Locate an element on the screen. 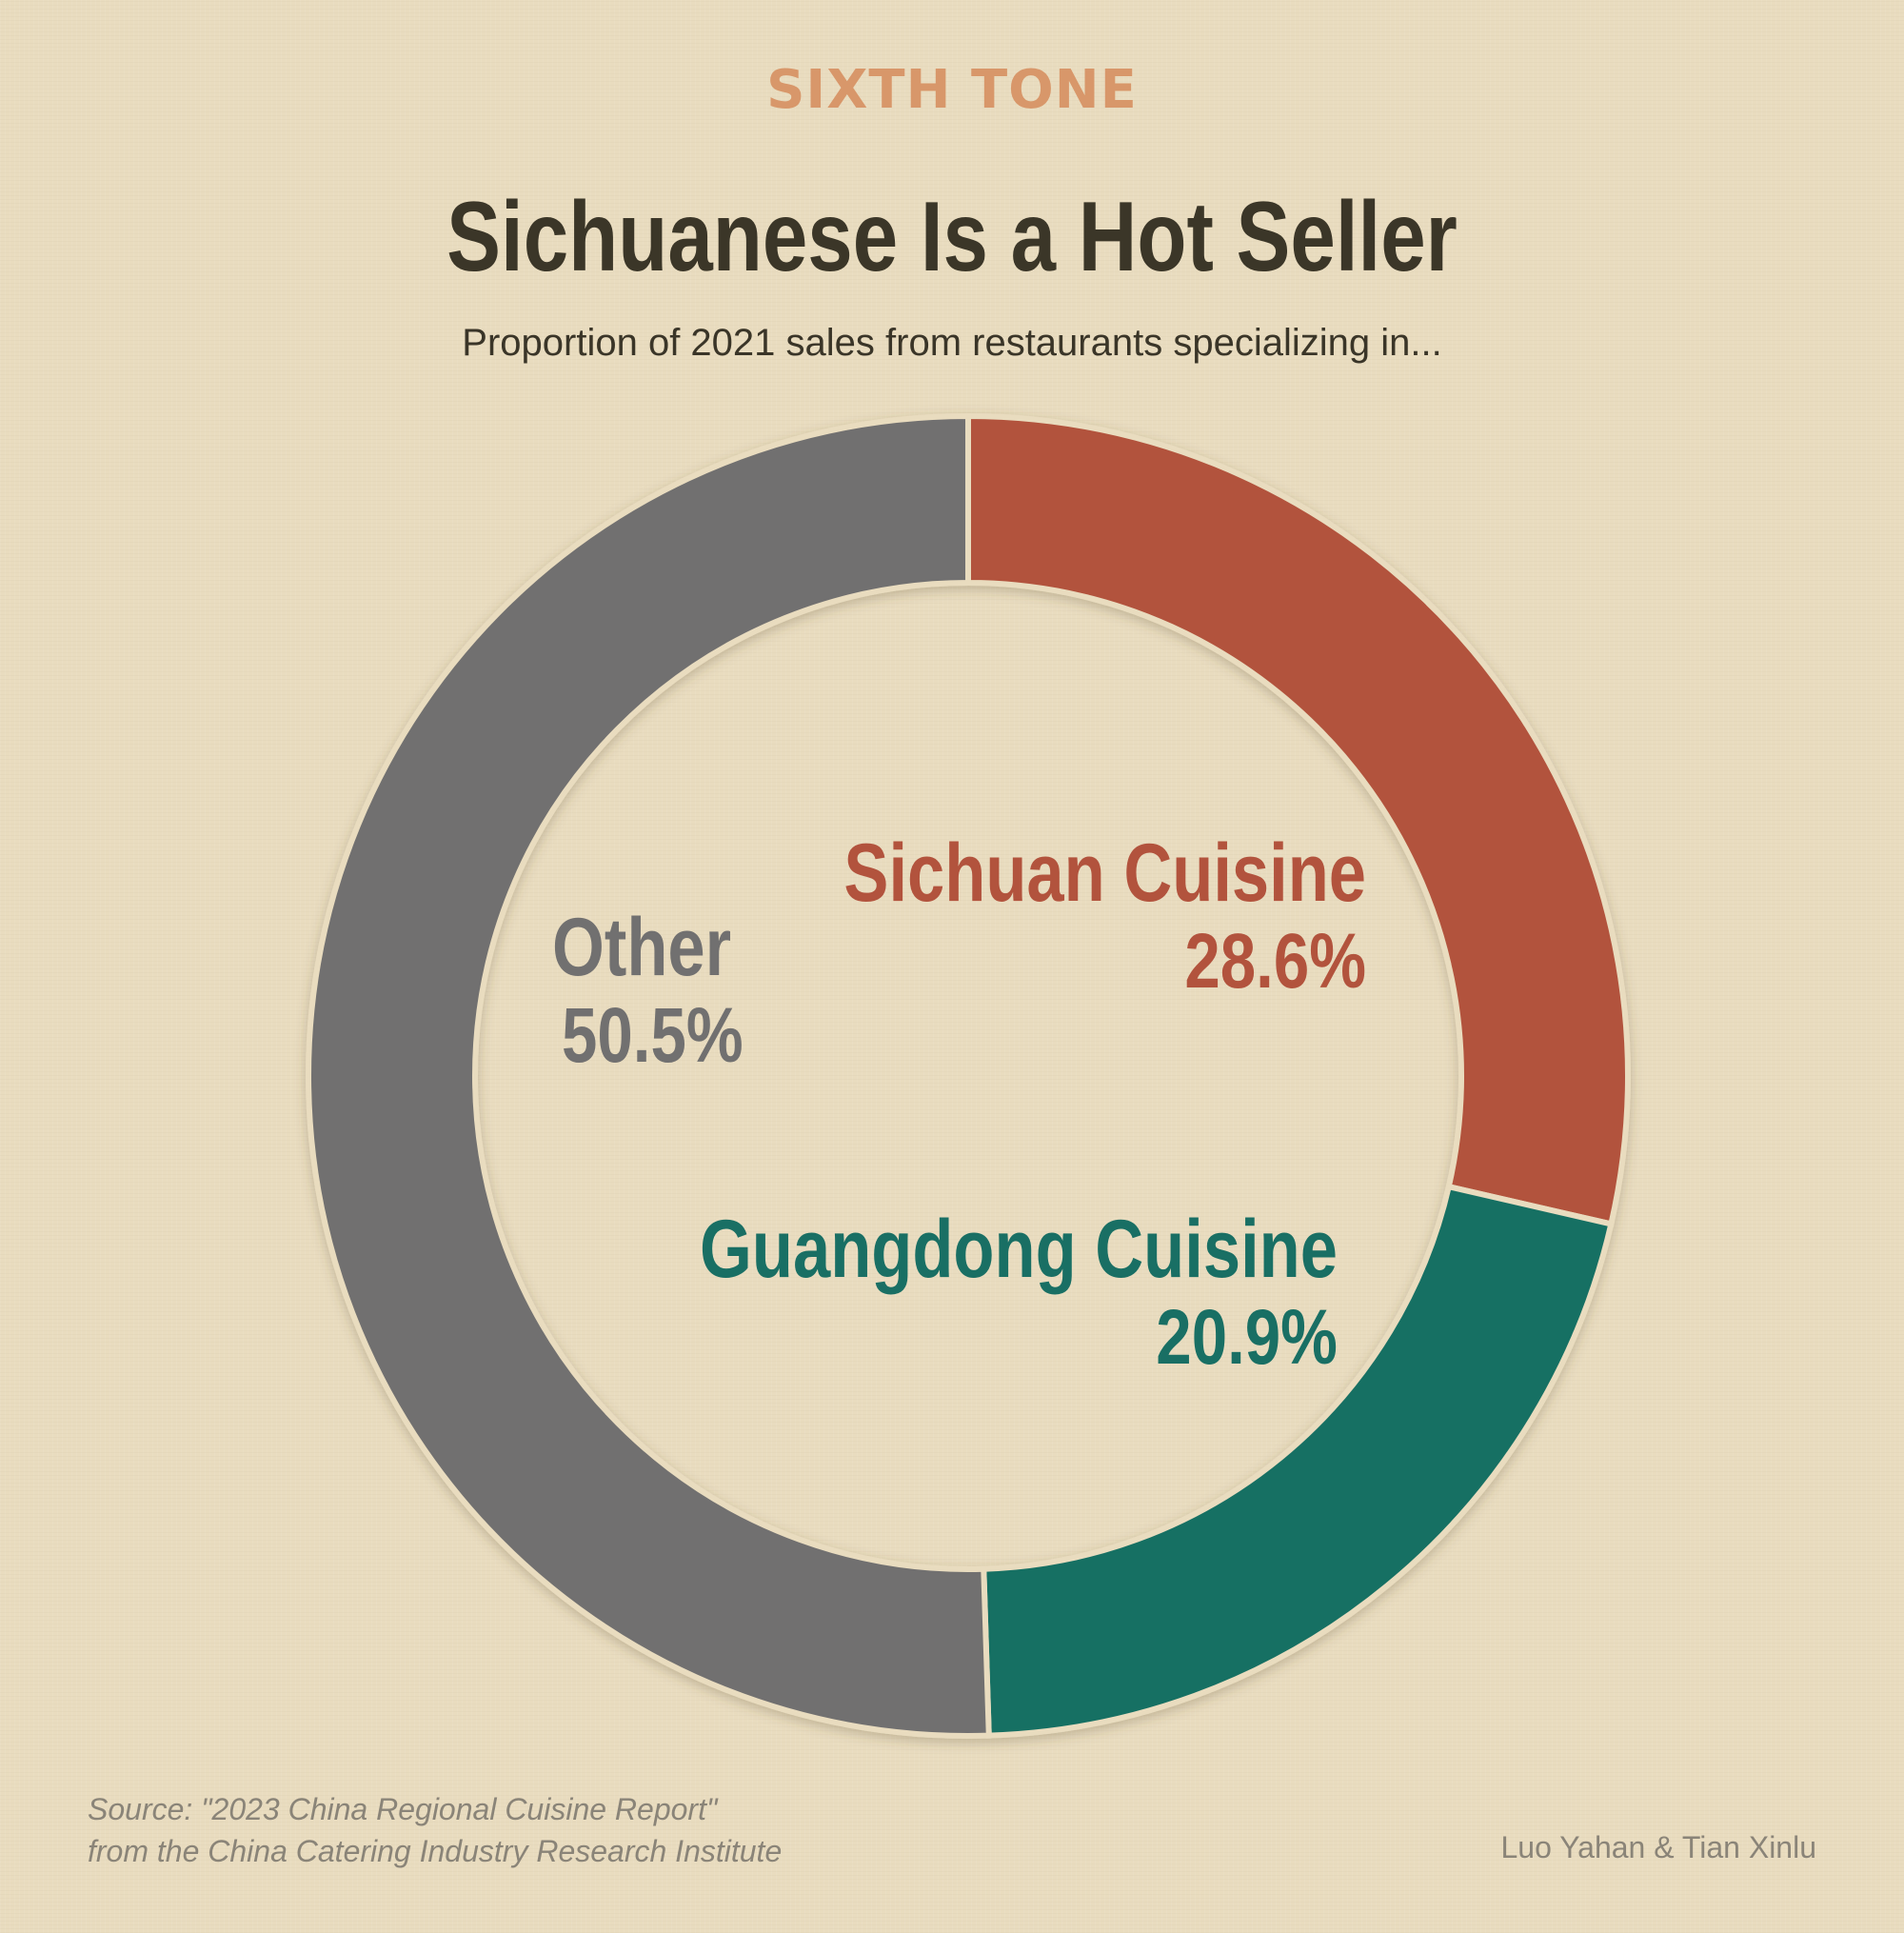 The height and width of the screenshot is (1933, 1904). slice-name-sichuan: Sichuan Cuisine is located at coordinates (1104, 873).